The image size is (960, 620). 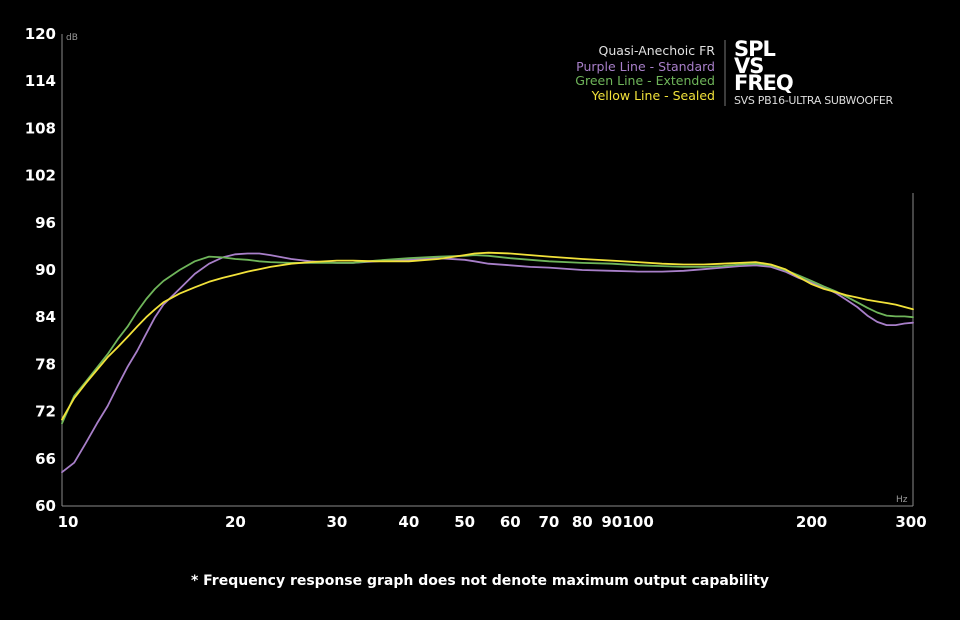 I want to click on x-unit-label: Hz, so click(x=902, y=500).